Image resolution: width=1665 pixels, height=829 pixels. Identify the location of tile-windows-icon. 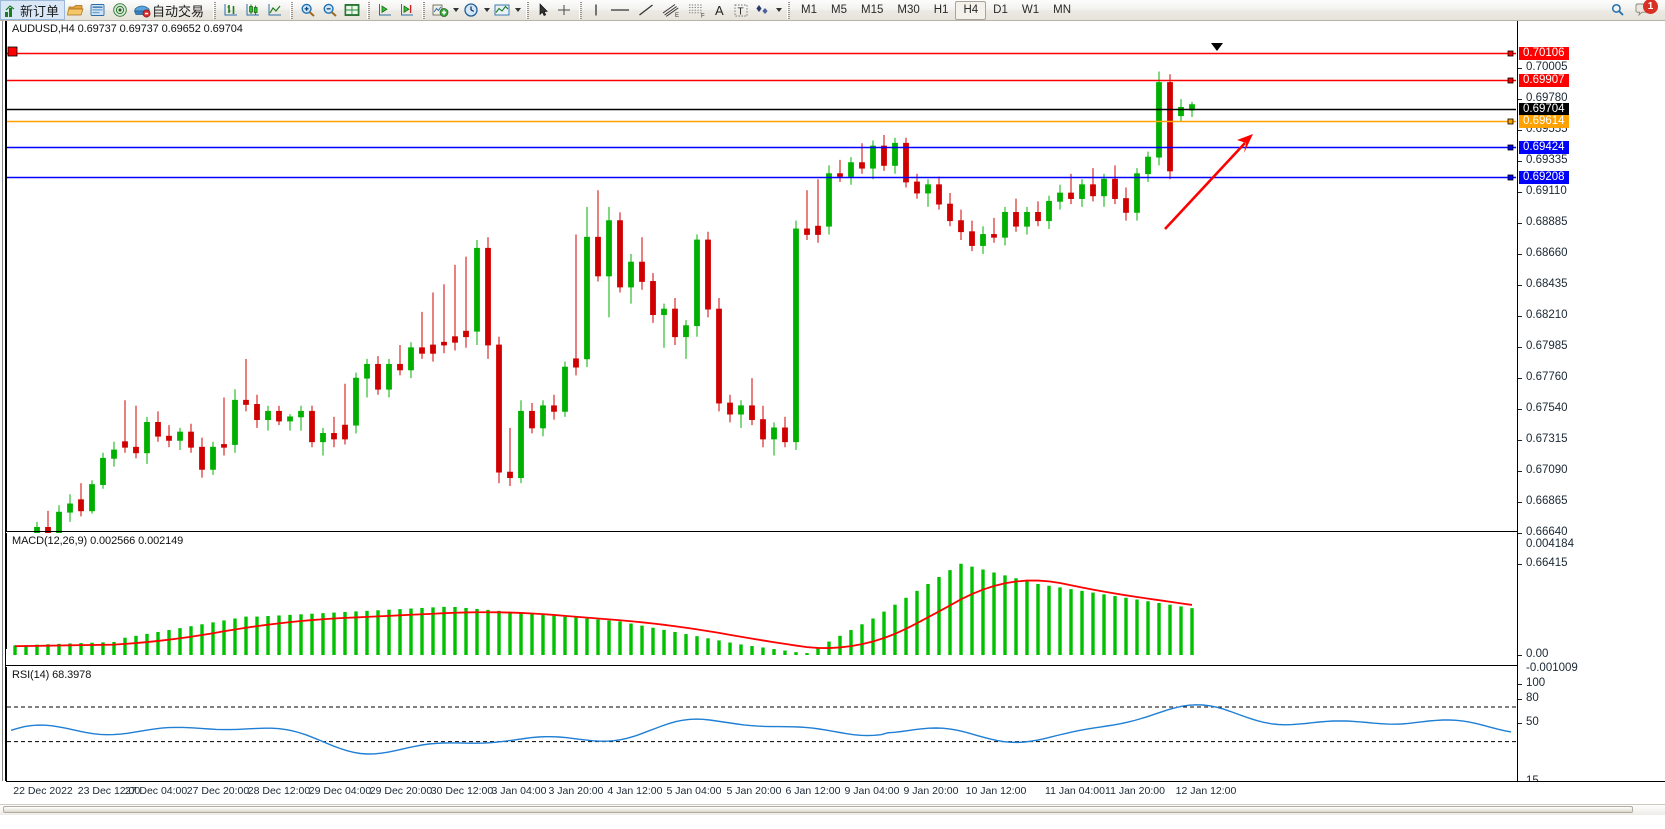
(352, 10).